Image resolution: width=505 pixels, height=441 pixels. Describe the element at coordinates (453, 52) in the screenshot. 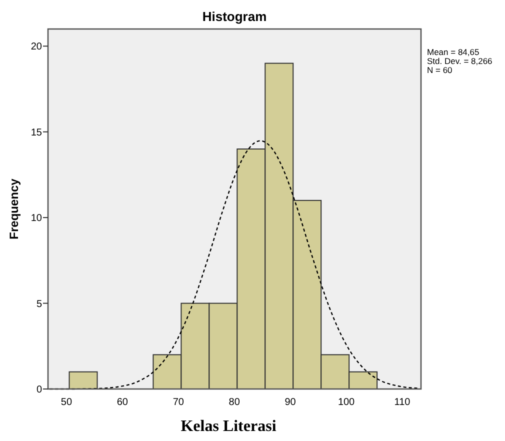

I see `text: Mean = 84,65` at that location.